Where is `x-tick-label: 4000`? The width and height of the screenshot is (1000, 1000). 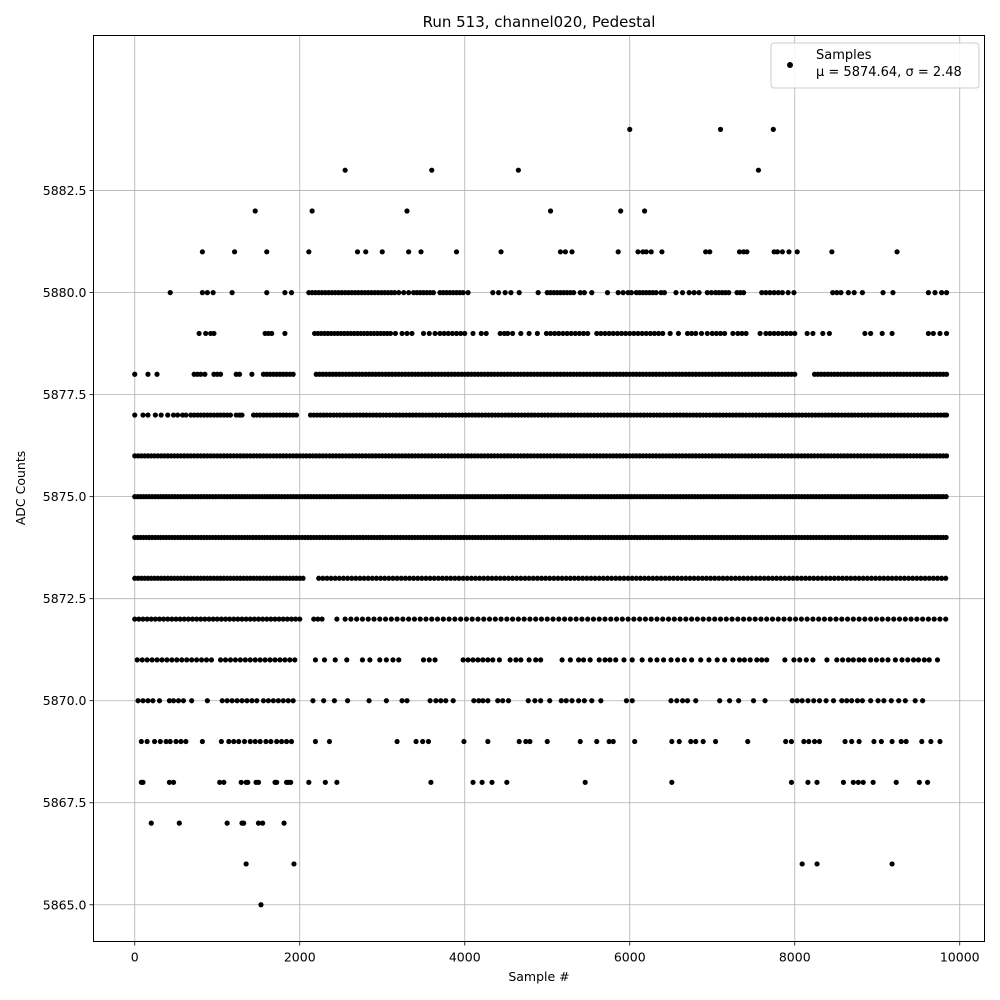
x-tick-label: 4000 is located at coordinates (465, 957).